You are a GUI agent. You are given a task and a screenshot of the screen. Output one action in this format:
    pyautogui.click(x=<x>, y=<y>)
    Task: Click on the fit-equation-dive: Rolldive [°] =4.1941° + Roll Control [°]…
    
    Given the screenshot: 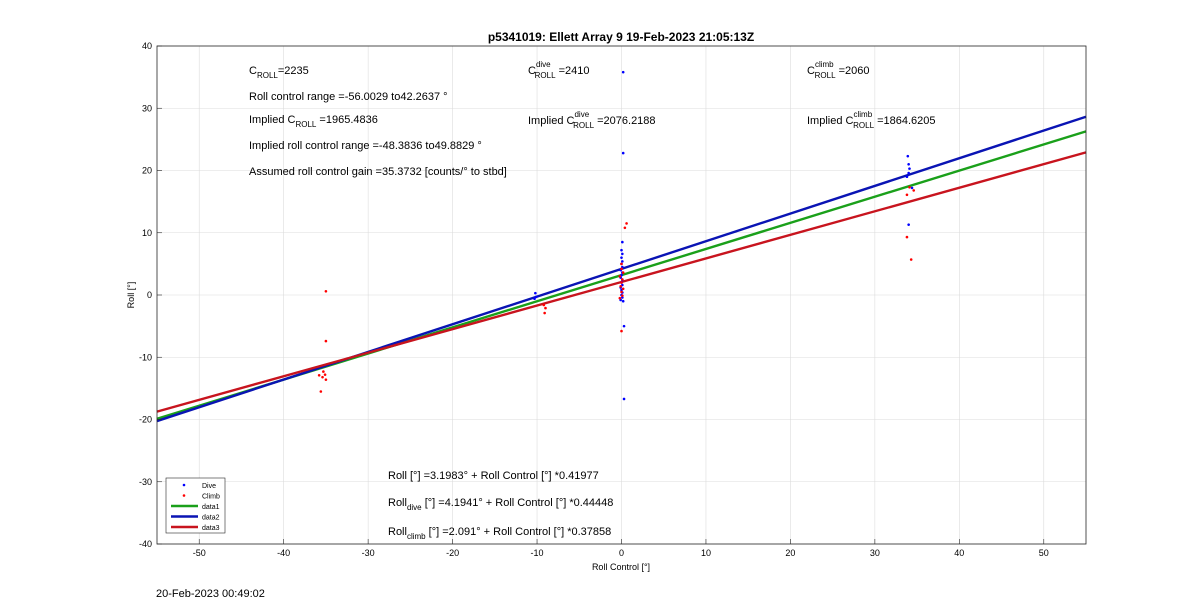 What is the action you would take?
    pyautogui.click(x=500, y=504)
    